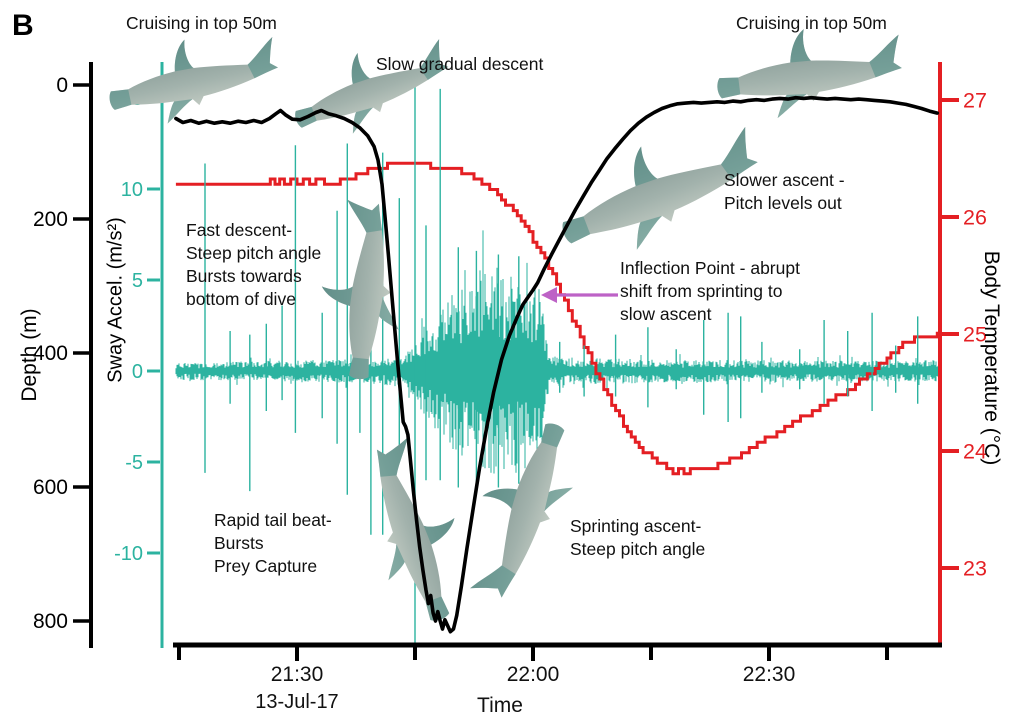  What do you see at coordinates (128, 554) in the screenshot?
I see `sway-tick-label: -10` at bounding box center [128, 554].